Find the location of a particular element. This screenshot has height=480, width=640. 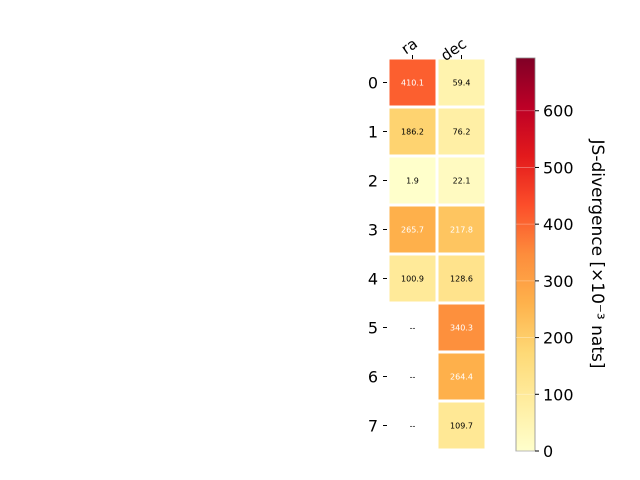

row-tick-label: 1 is located at coordinates (373, 132).